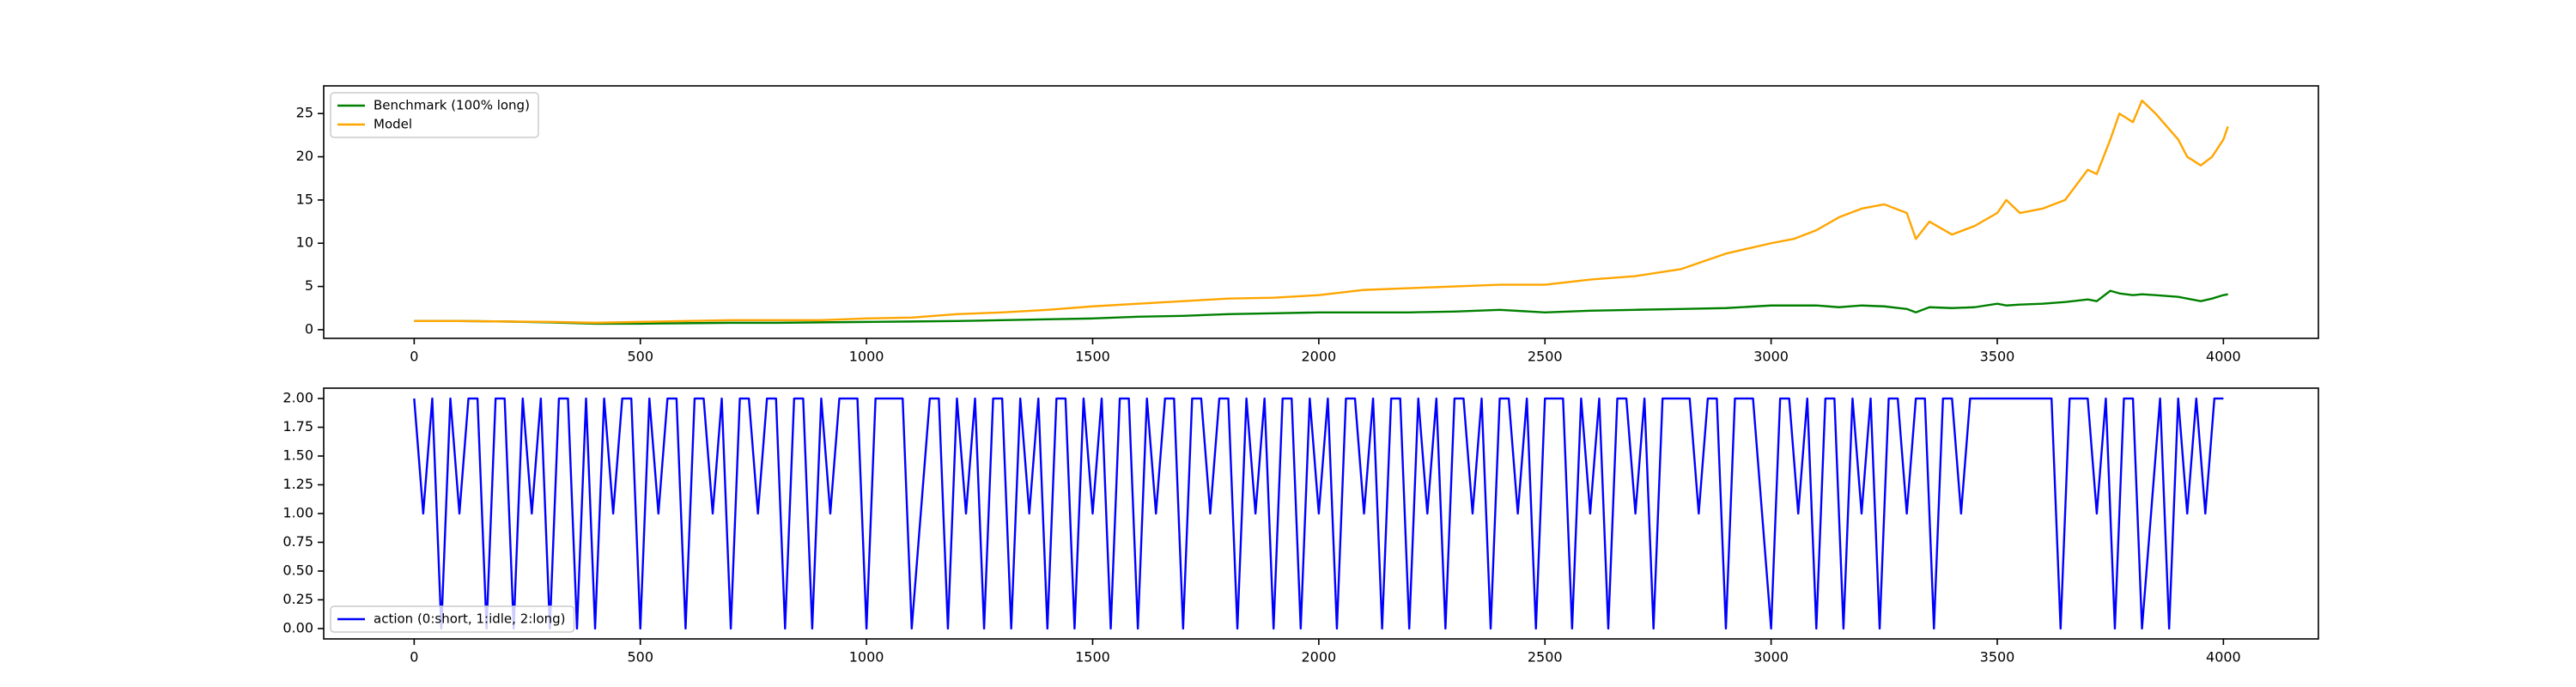 The image size is (2576, 687). What do you see at coordinates (304, 156) in the screenshot?
I see `y-tick-label: 20` at bounding box center [304, 156].